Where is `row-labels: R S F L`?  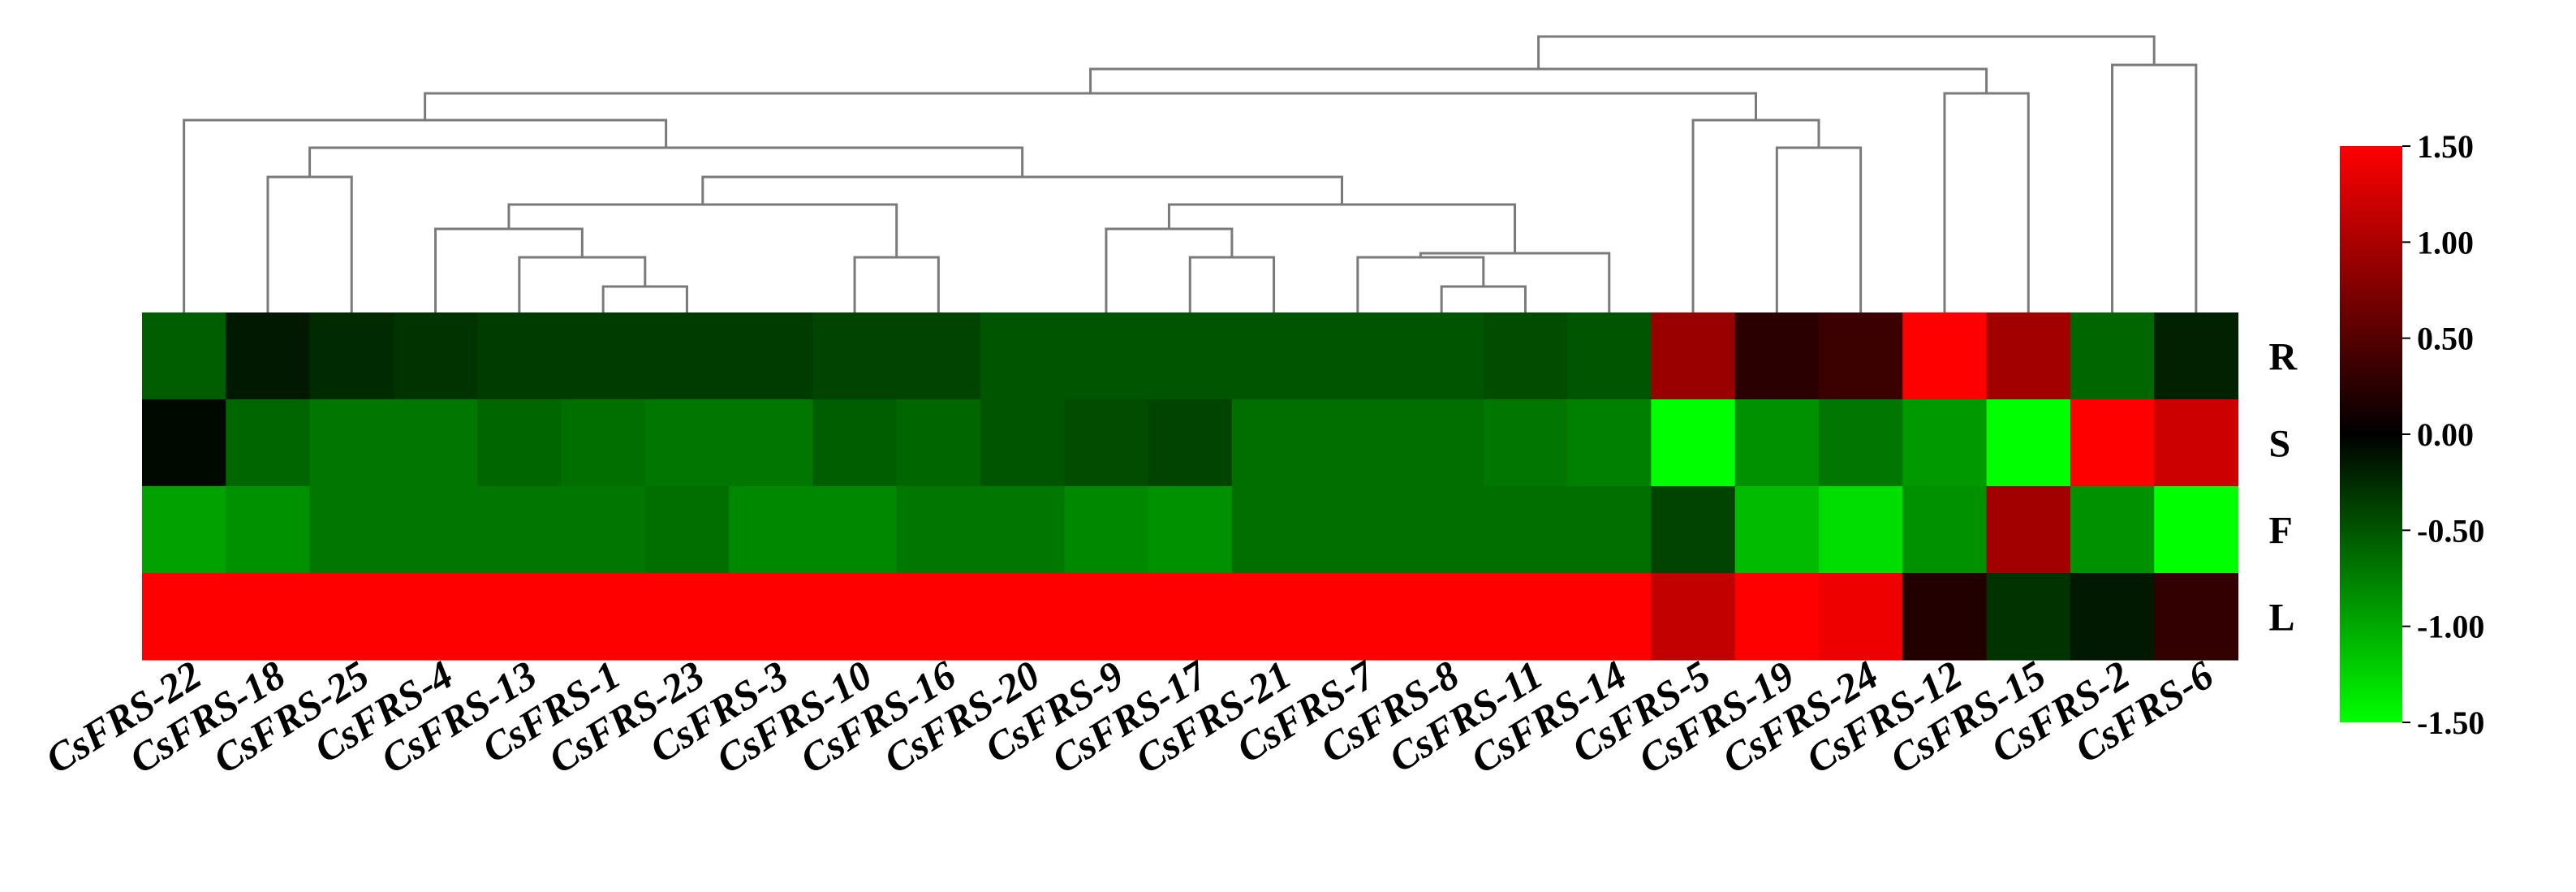
row-labels: R S F L is located at coordinates (2283, 488).